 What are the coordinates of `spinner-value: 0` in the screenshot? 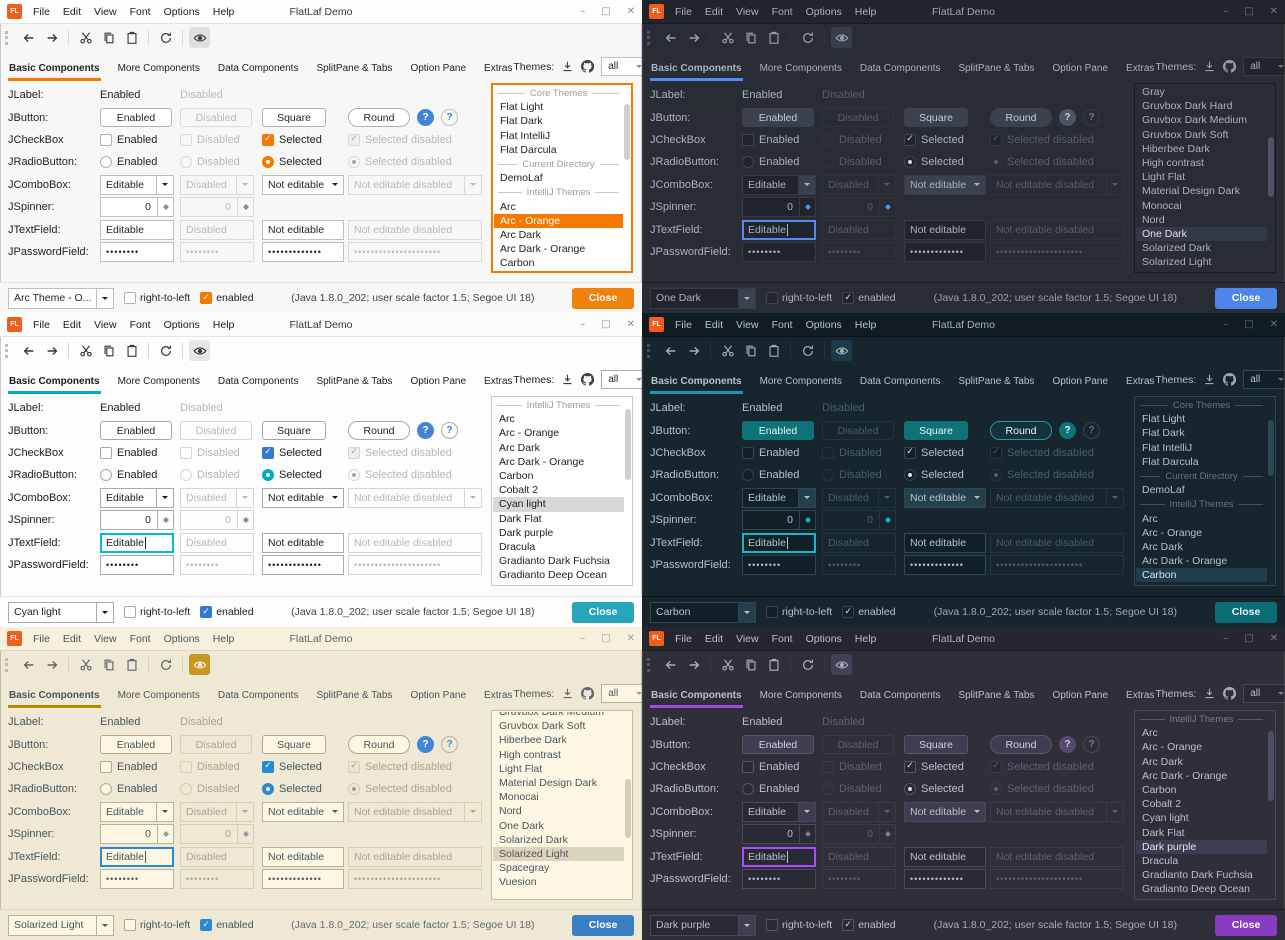 It's located at (790, 520).